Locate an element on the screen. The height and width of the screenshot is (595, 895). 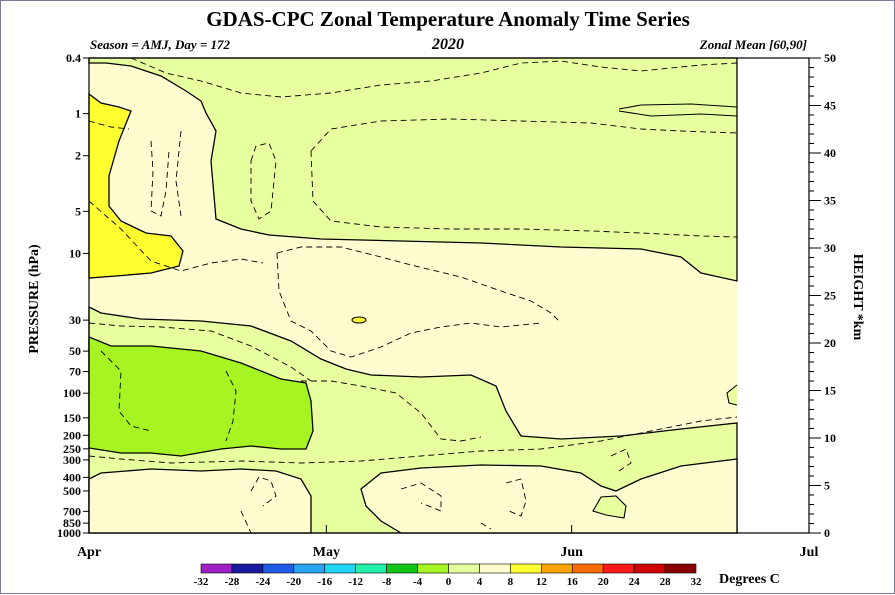
y-axis-left-title: PRESSURE (hPa) is located at coordinates (34, 299).